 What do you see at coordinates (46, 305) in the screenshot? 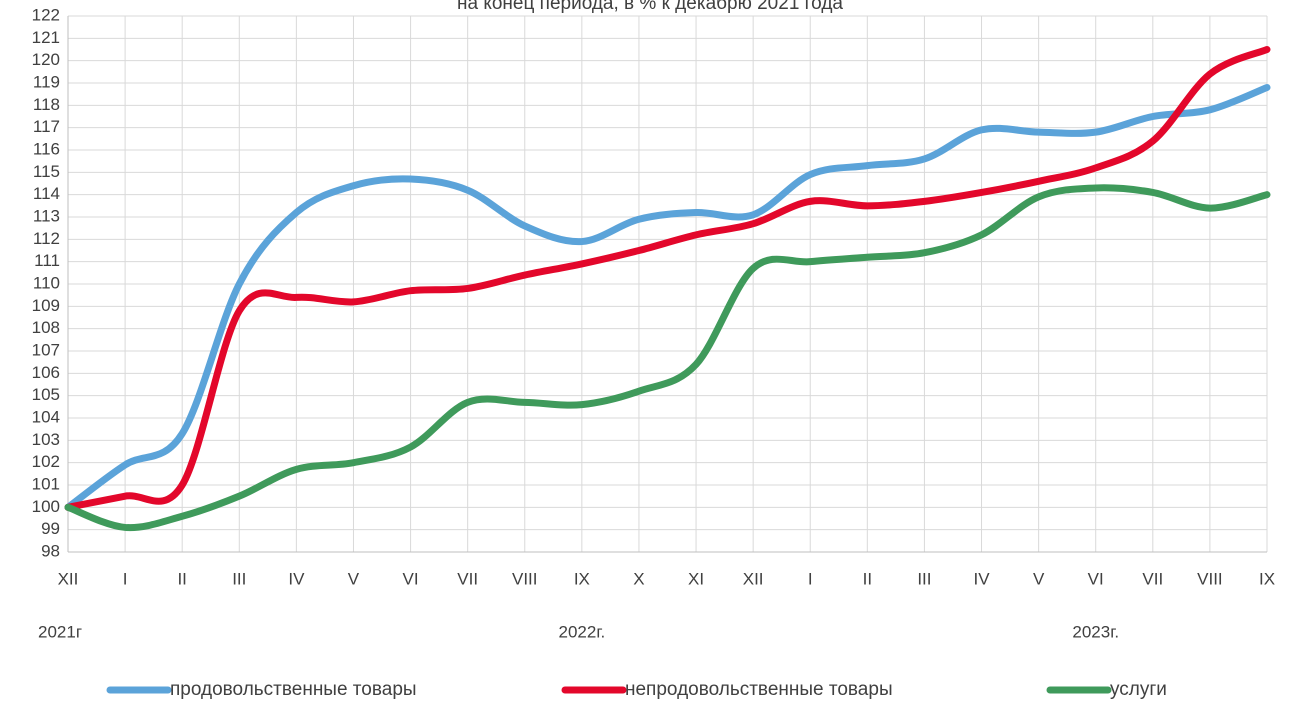
I see `y-tick-label: 109` at bounding box center [46, 305].